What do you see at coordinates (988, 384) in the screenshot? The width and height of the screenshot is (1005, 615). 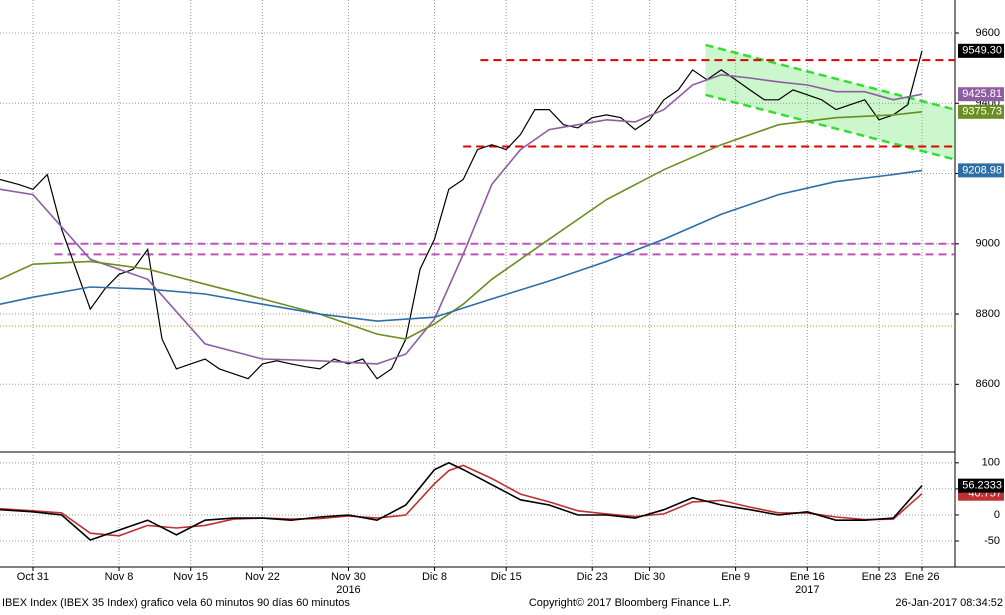 I see `y-tick-label: 8600` at bounding box center [988, 384].